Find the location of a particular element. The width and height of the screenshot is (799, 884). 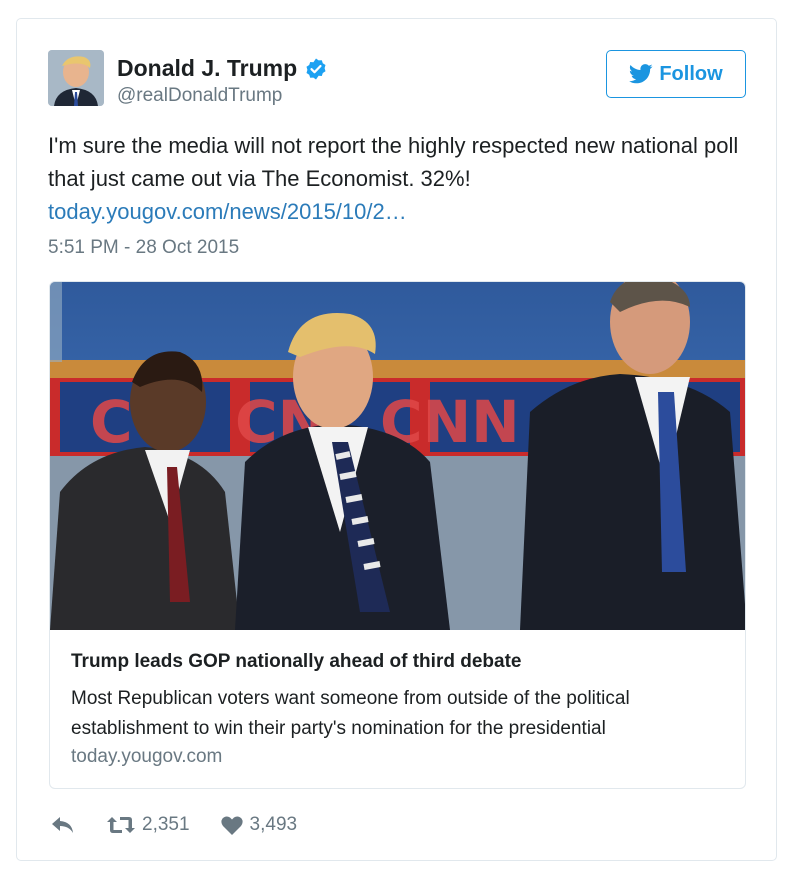

author-name: Donald J. Trump is located at coordinates (222, 68).